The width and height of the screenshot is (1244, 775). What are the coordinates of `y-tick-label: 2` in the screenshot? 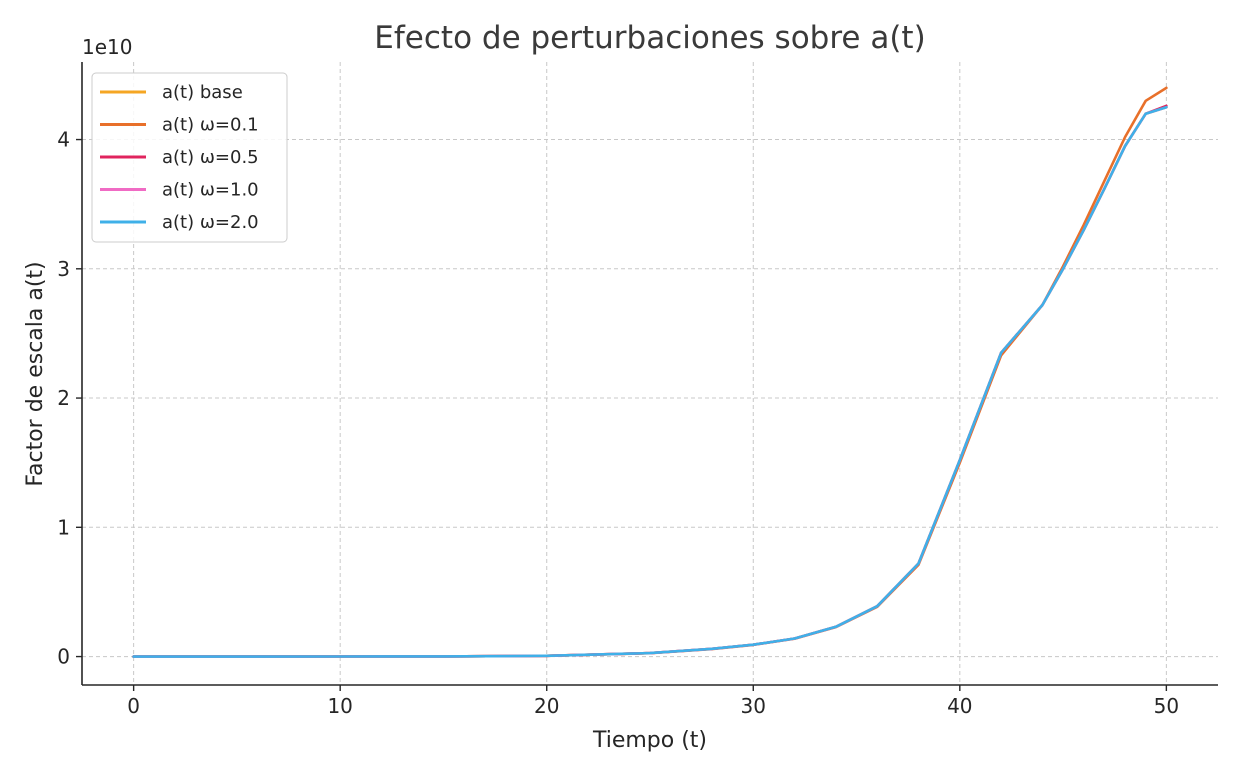 It's located at (63, 398).